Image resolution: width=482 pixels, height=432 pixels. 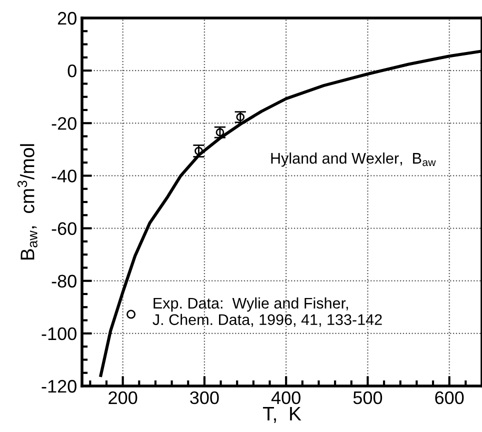 I want to click on y-tick-label: -20, so click(x=64, y=123).